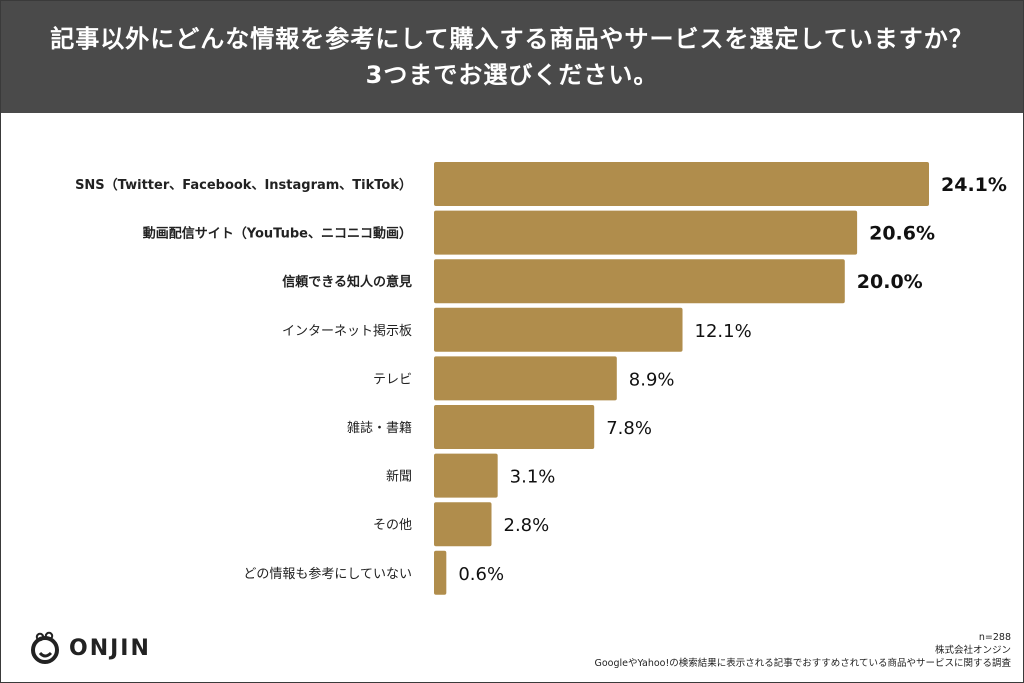 The width and height of the screenshot is (1024, 683). What do you see at coordinates (723, 331) in the screenshot?
I see `value-label: 12.1%` at bounding box center [723, 331].